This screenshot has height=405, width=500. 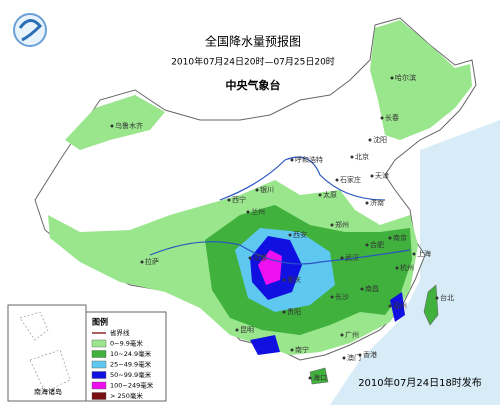 I want to click on legend-label: 50~99.9毫米, so click(x=131, y=374).